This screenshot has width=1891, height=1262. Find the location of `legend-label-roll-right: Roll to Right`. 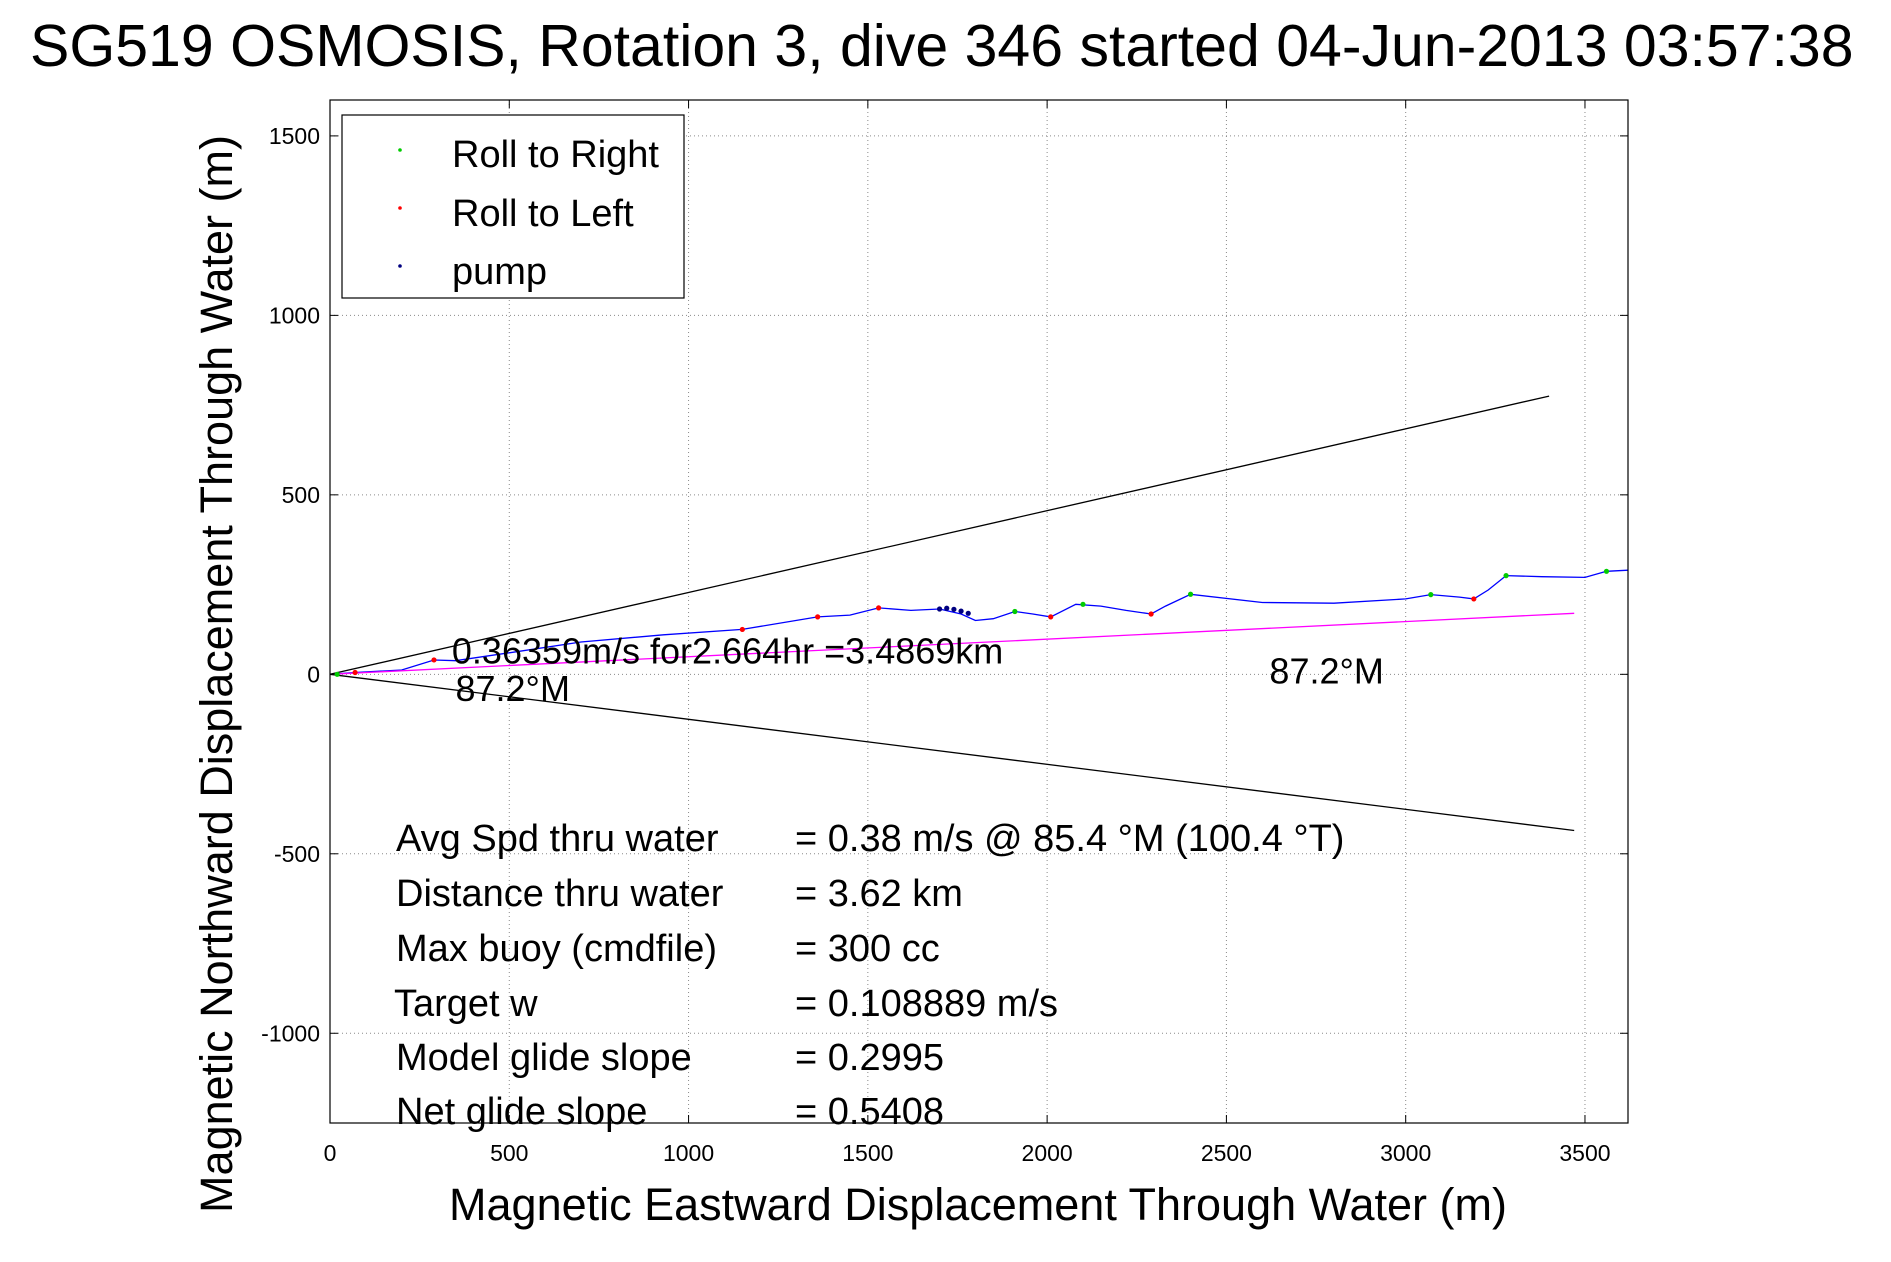

legend-label-roll-right: Roll to Right is located at coordinates (555, 155).